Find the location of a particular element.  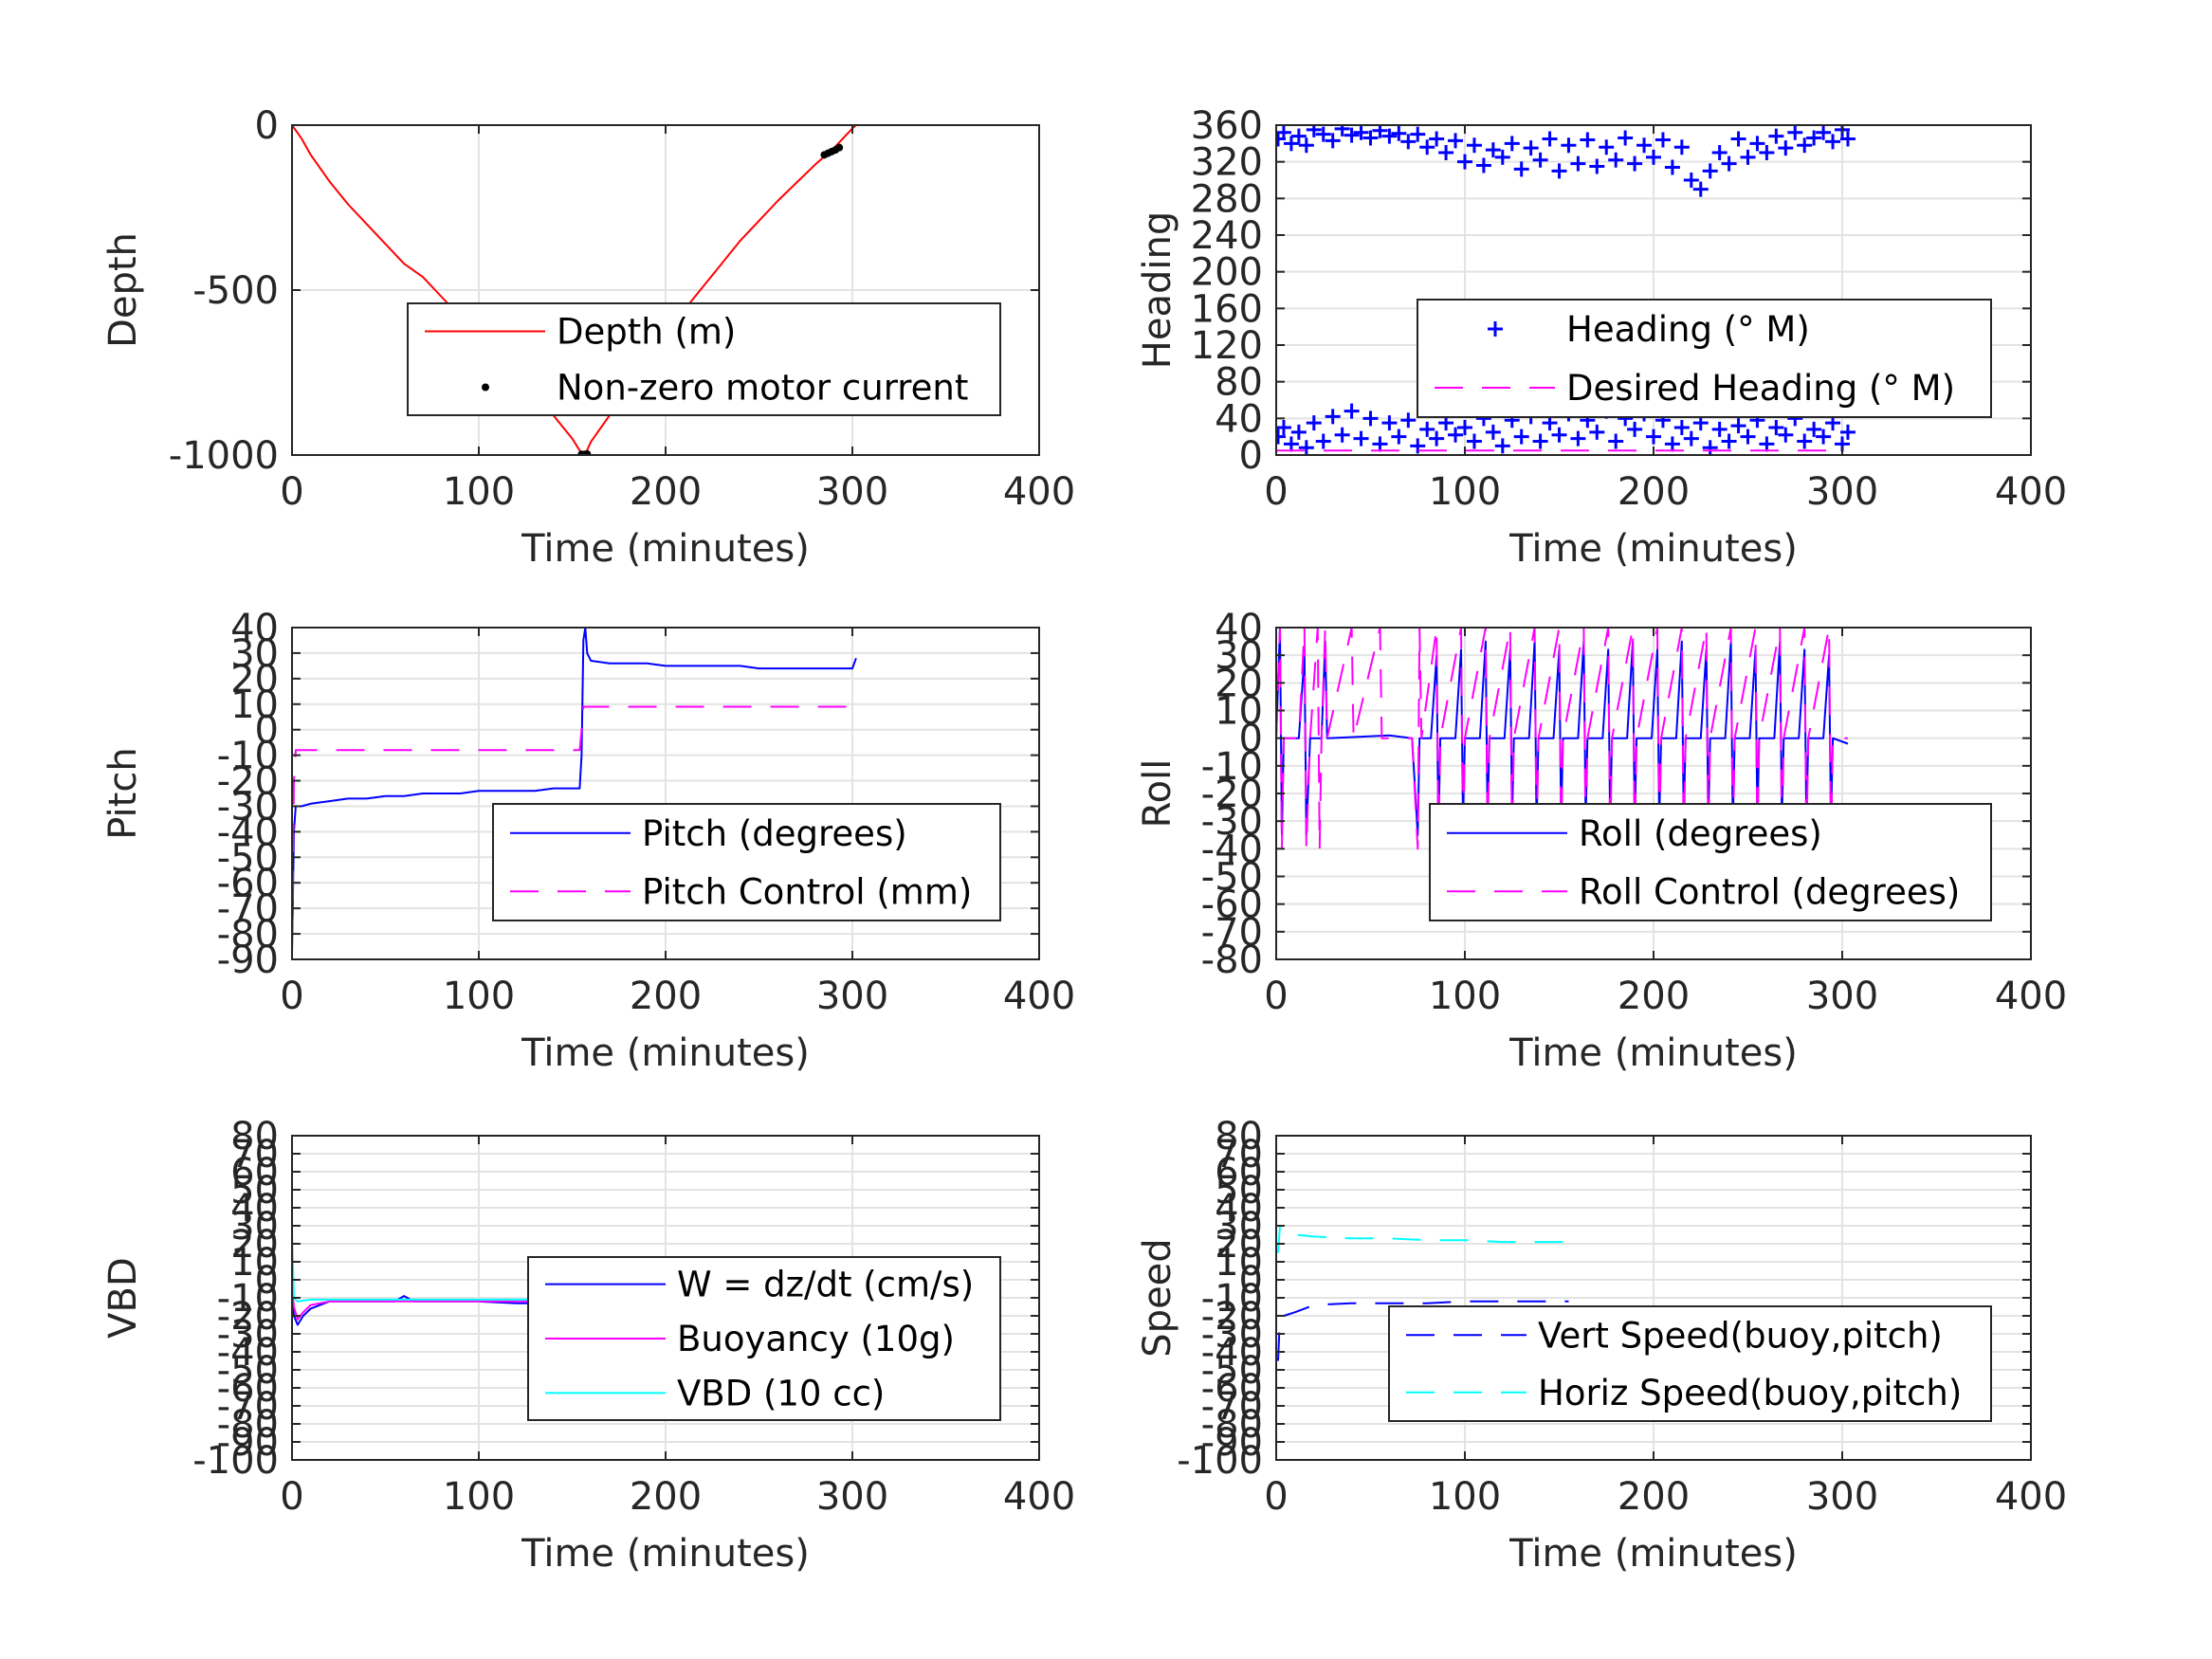

legend-label-heading-m: Heading (° M) is located at coordinates (1688, 329).